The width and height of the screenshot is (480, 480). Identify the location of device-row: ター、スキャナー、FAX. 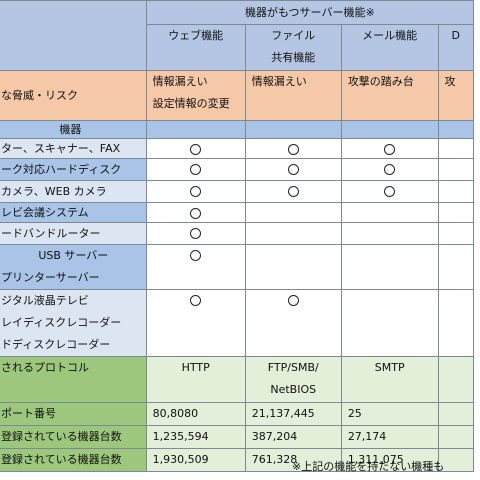
(237, 148).